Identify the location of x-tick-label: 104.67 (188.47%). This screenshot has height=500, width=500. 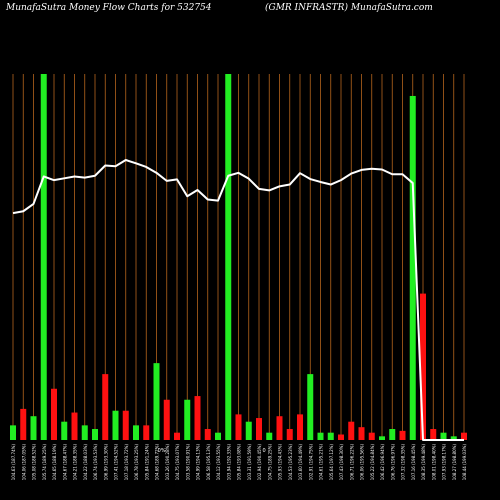
(64, 462).